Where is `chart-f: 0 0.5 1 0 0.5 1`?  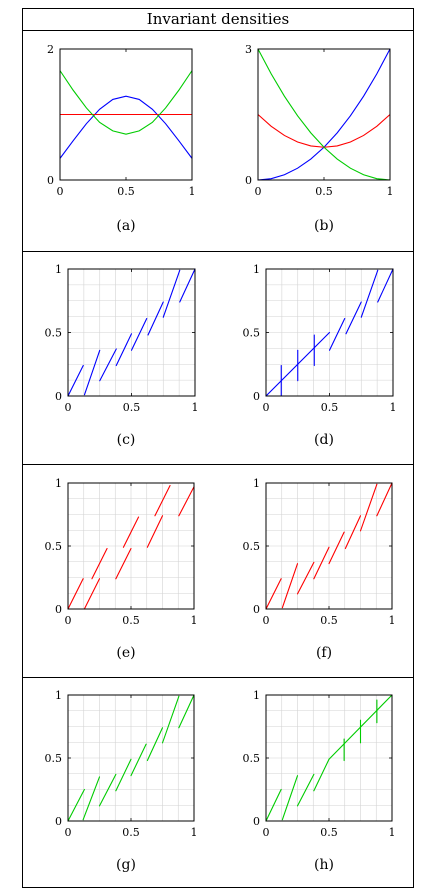
chart-f: 0 0.5 1 0 0.5 1 is located at coordinates (319, 552).